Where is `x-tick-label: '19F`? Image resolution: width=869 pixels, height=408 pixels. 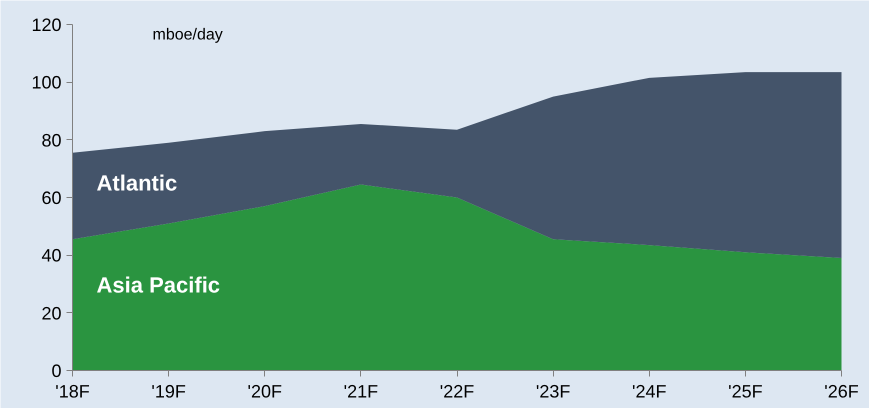
x-tick-label: '19F is located at coordinates (168, 392).